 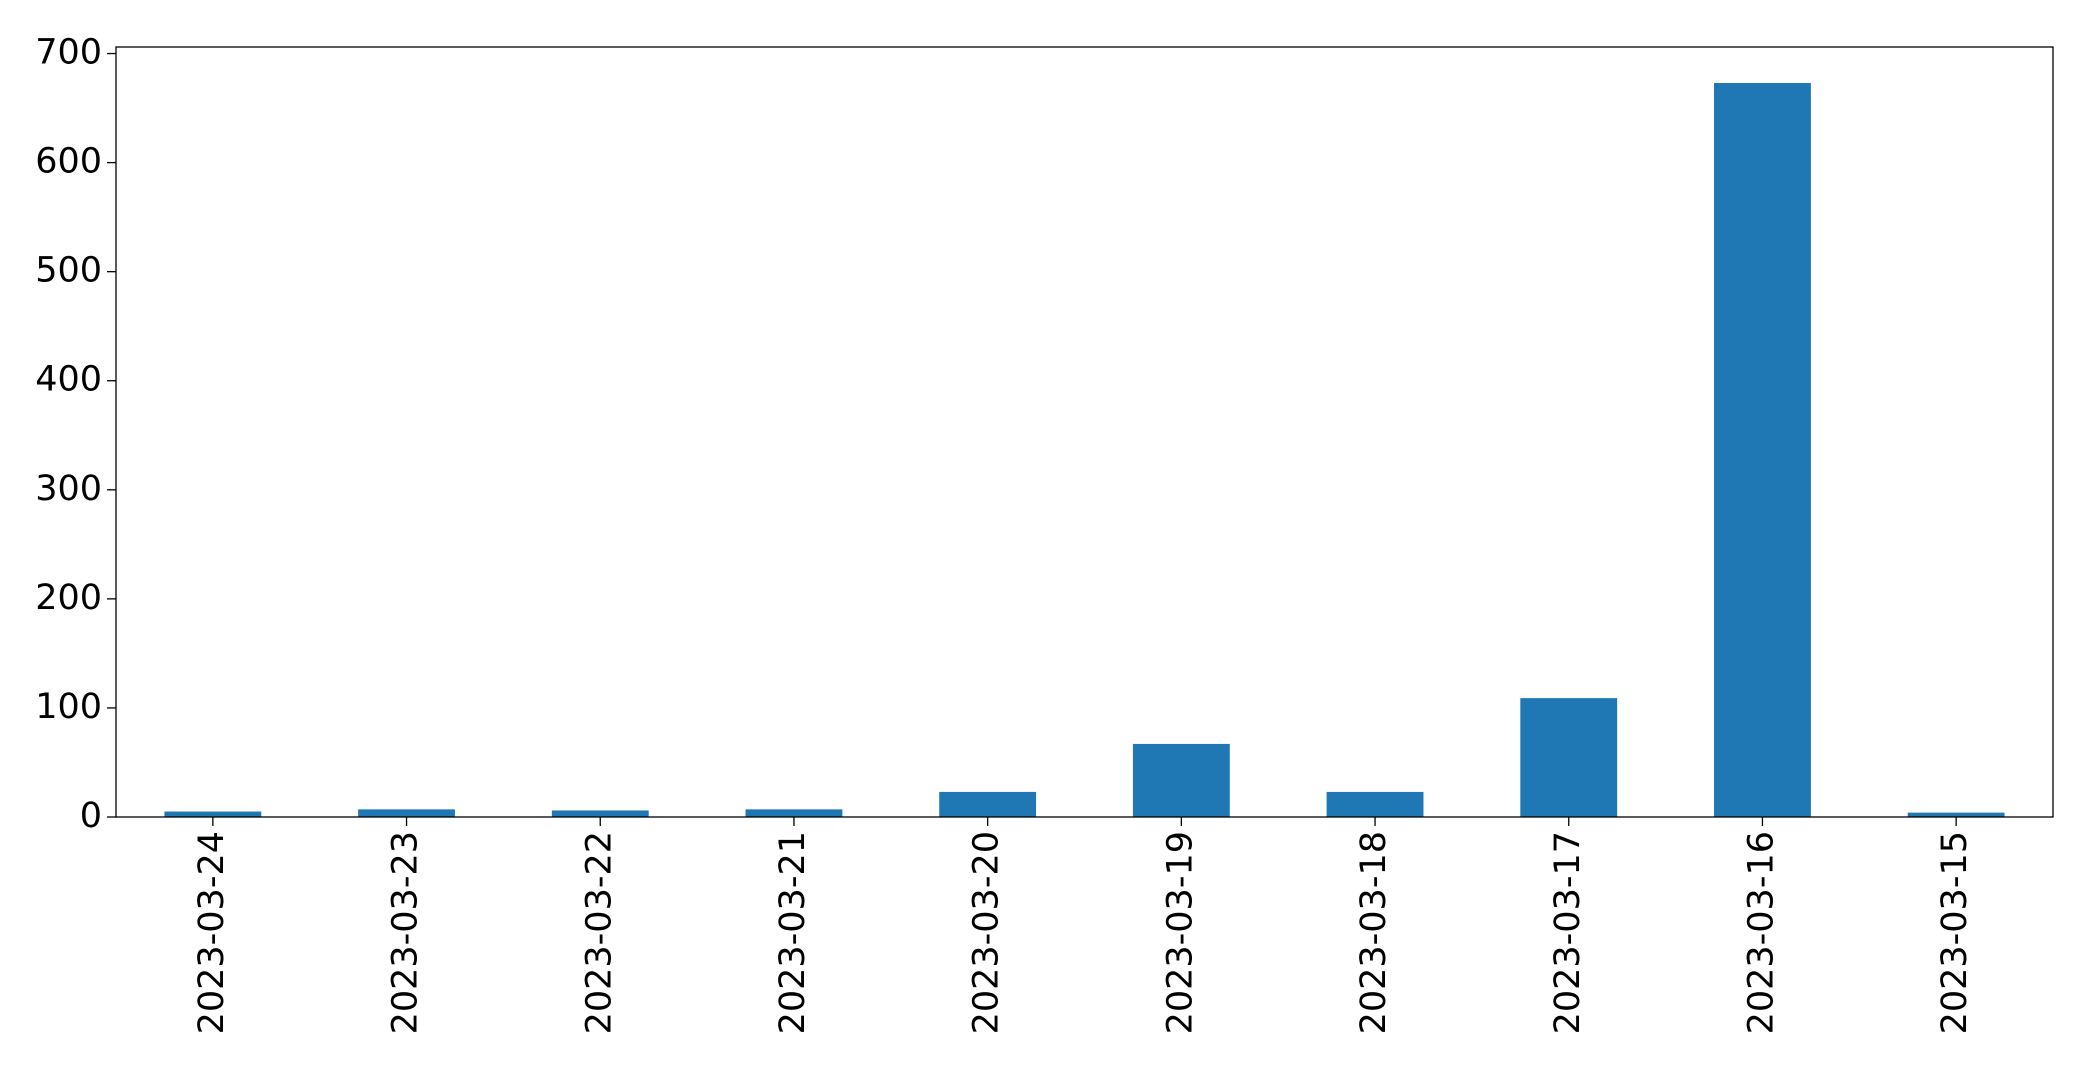 What do you see at coordinates (1568, 932) in the screenshot?
I see `x-tick-label: 2023-03-17` at bounding box center [1568, 932].